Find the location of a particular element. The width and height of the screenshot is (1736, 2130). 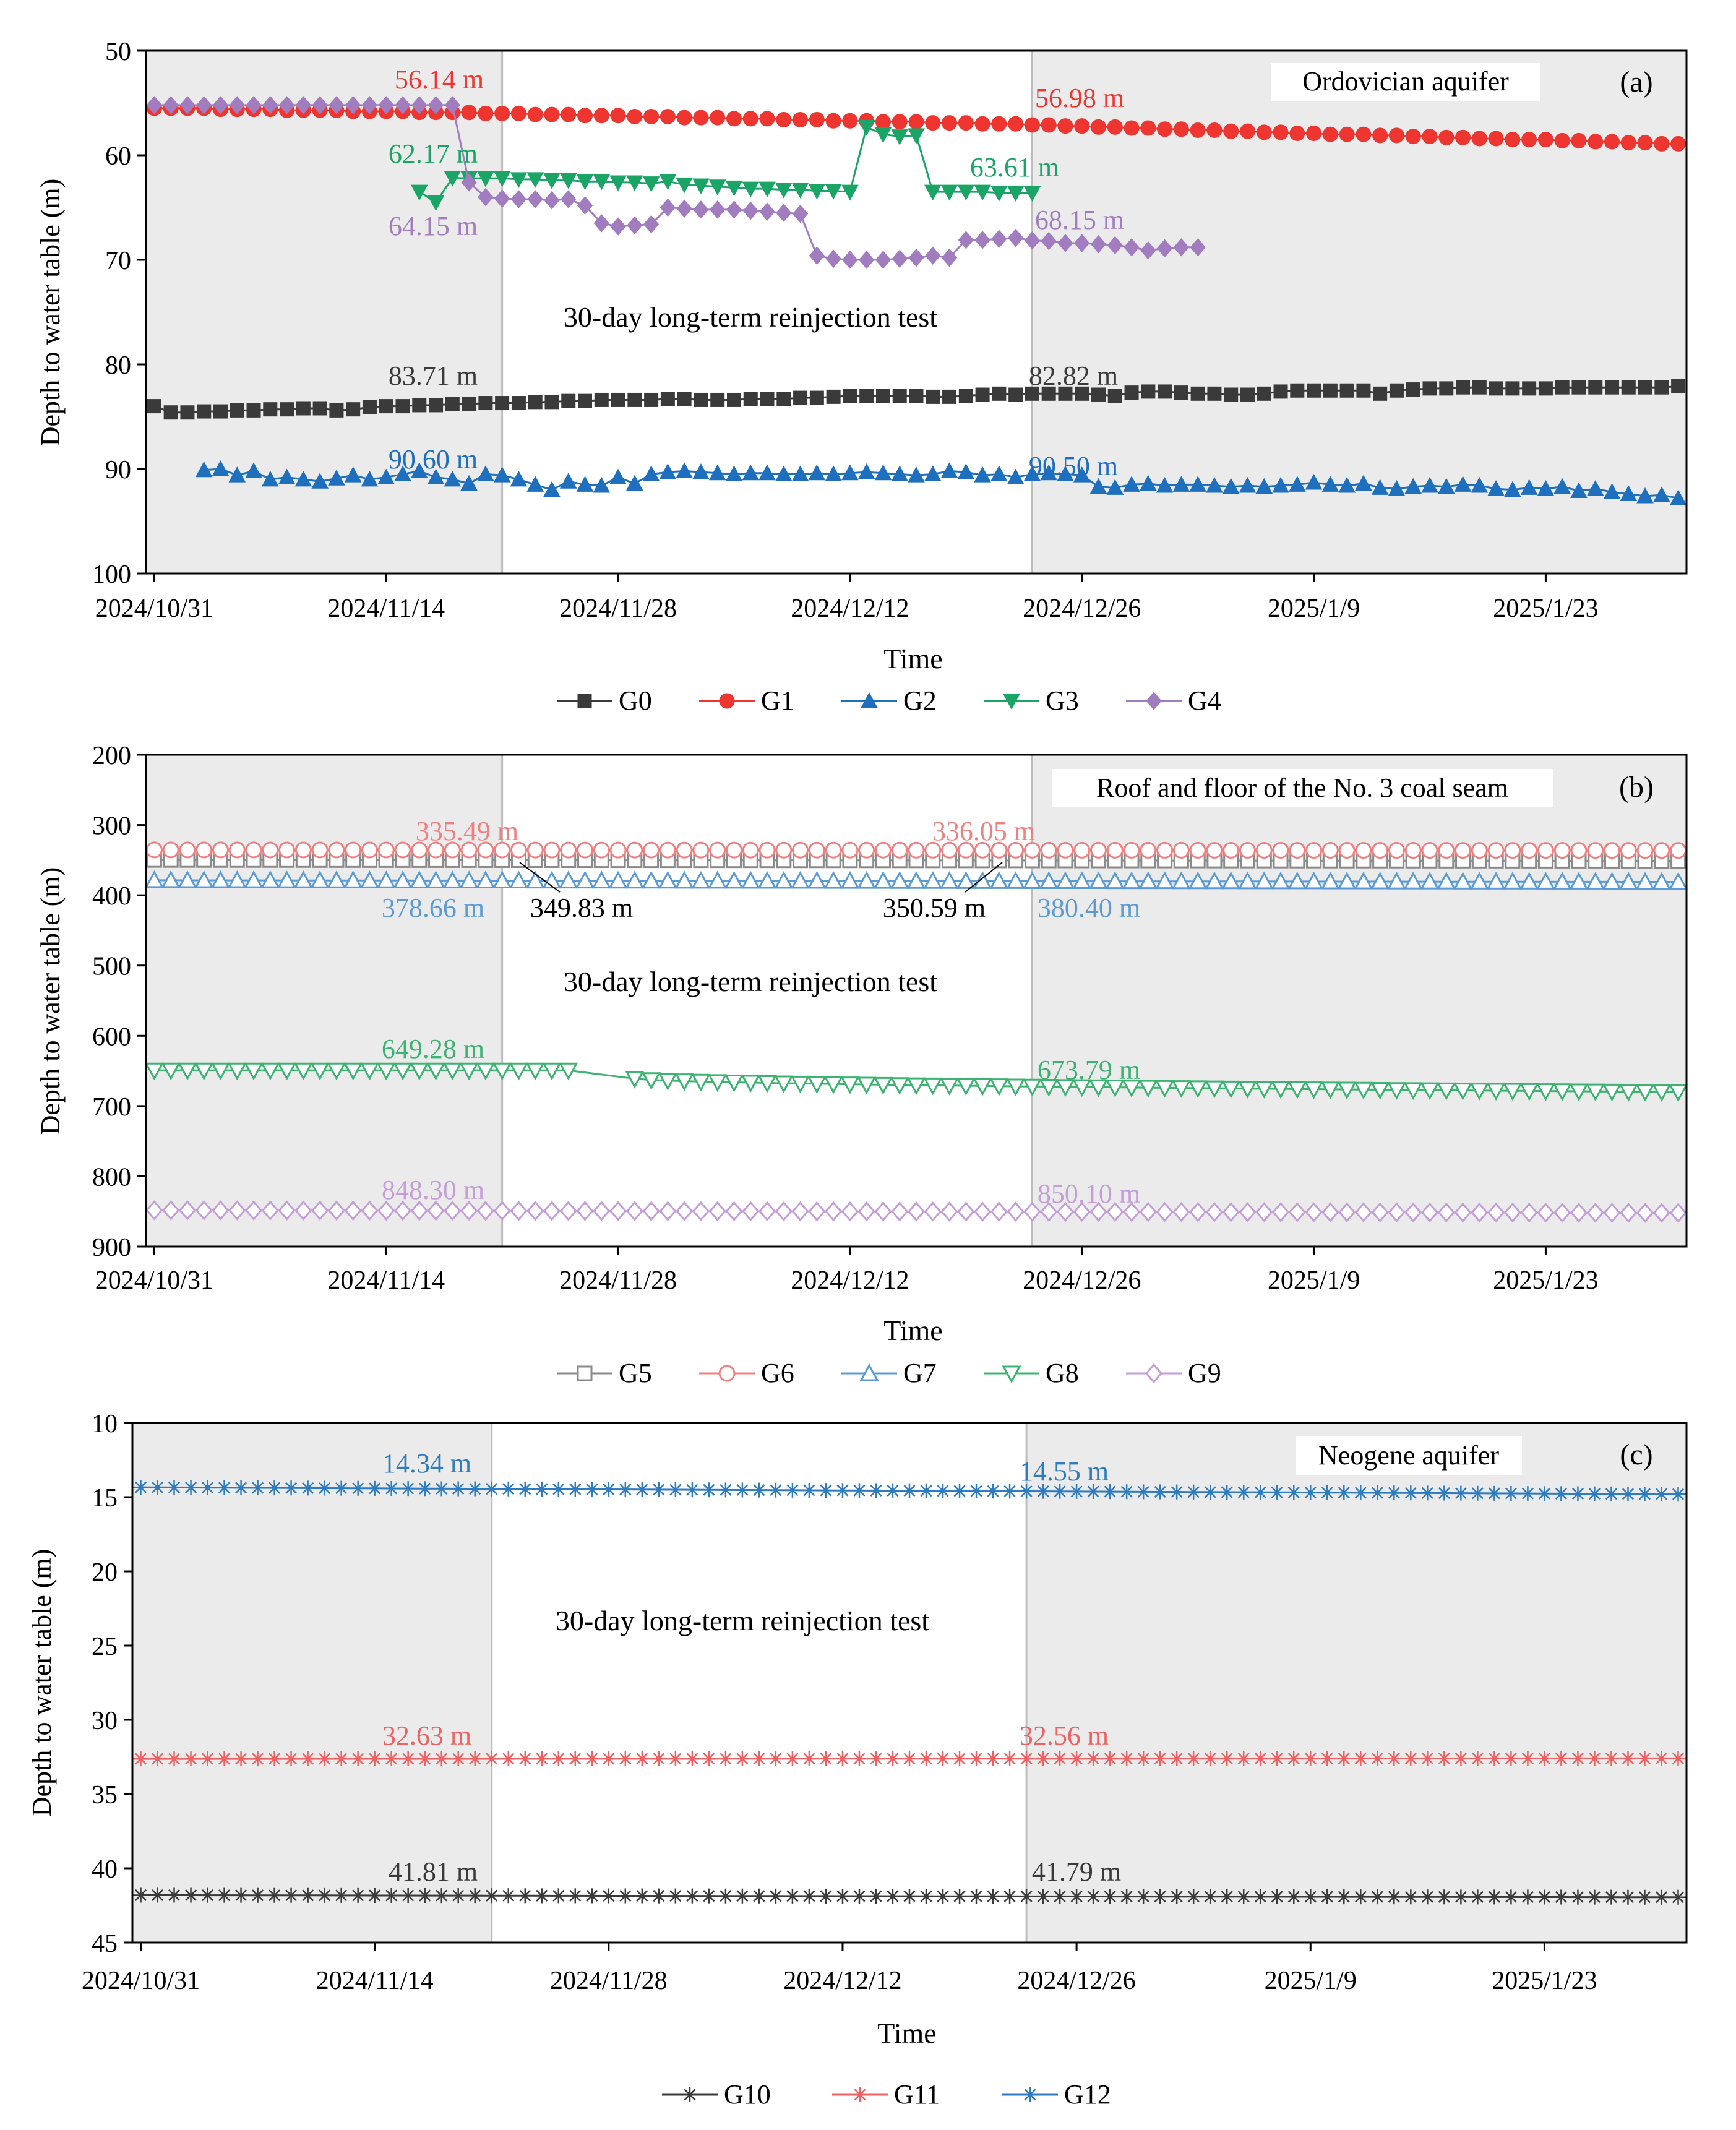

panel-b-shade-after-test is located at coordinates (1359, 1001).